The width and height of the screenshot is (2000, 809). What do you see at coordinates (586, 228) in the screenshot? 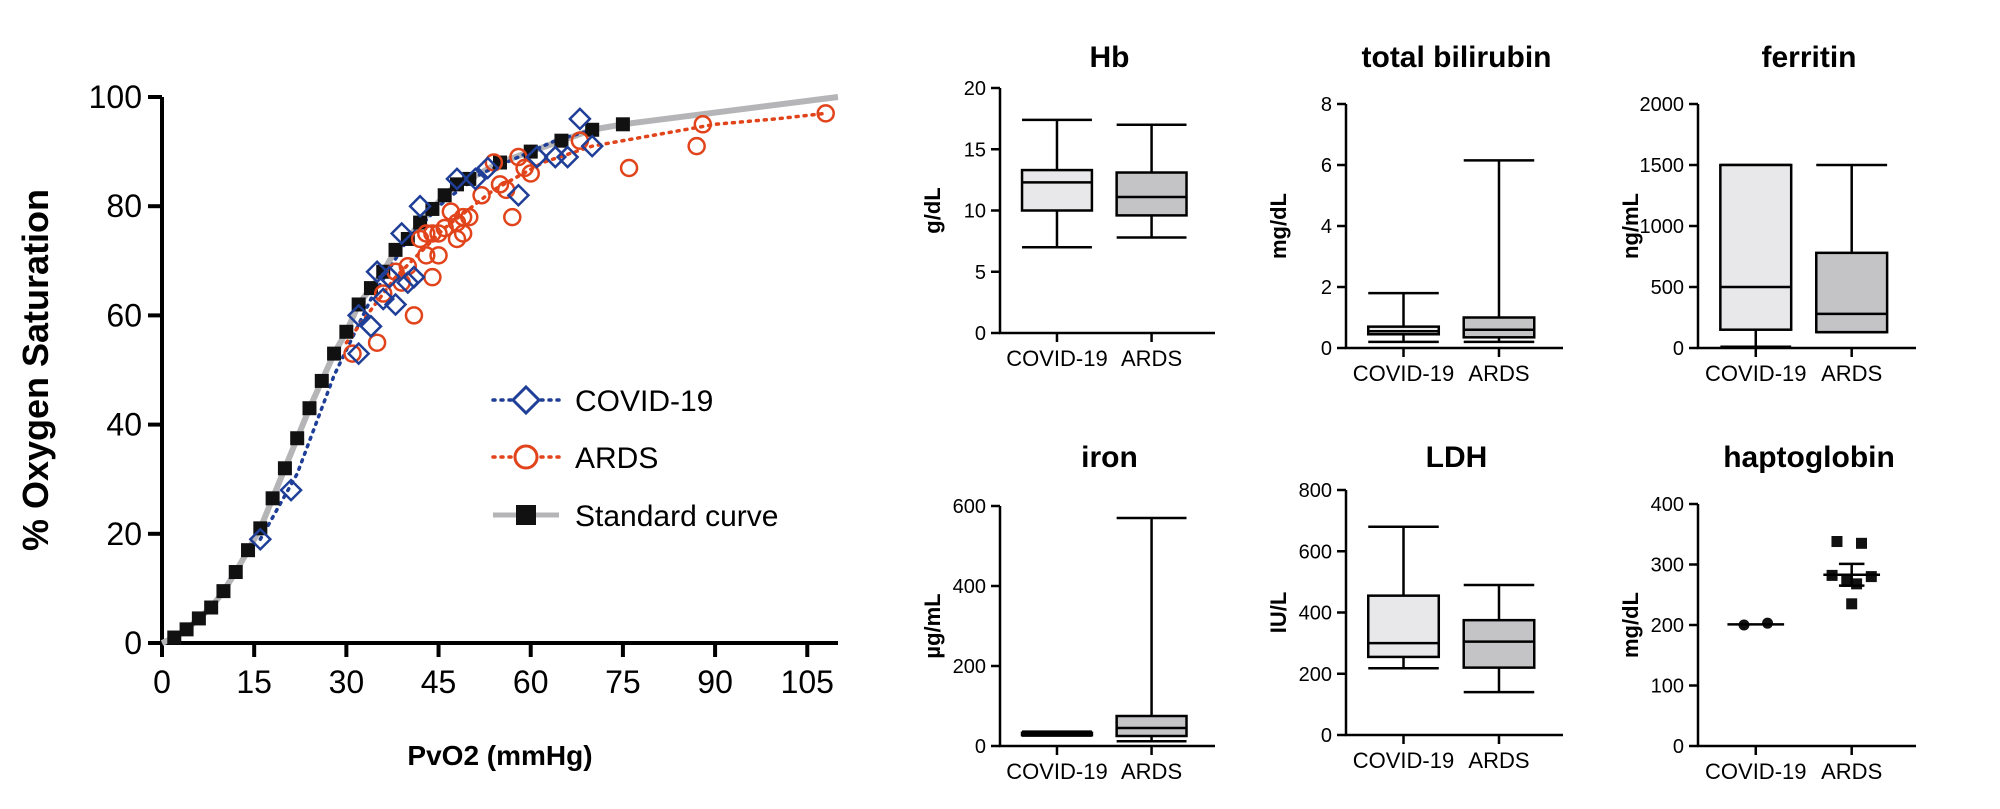
I see `ards-fit-line` at bounding box center [586, 228].